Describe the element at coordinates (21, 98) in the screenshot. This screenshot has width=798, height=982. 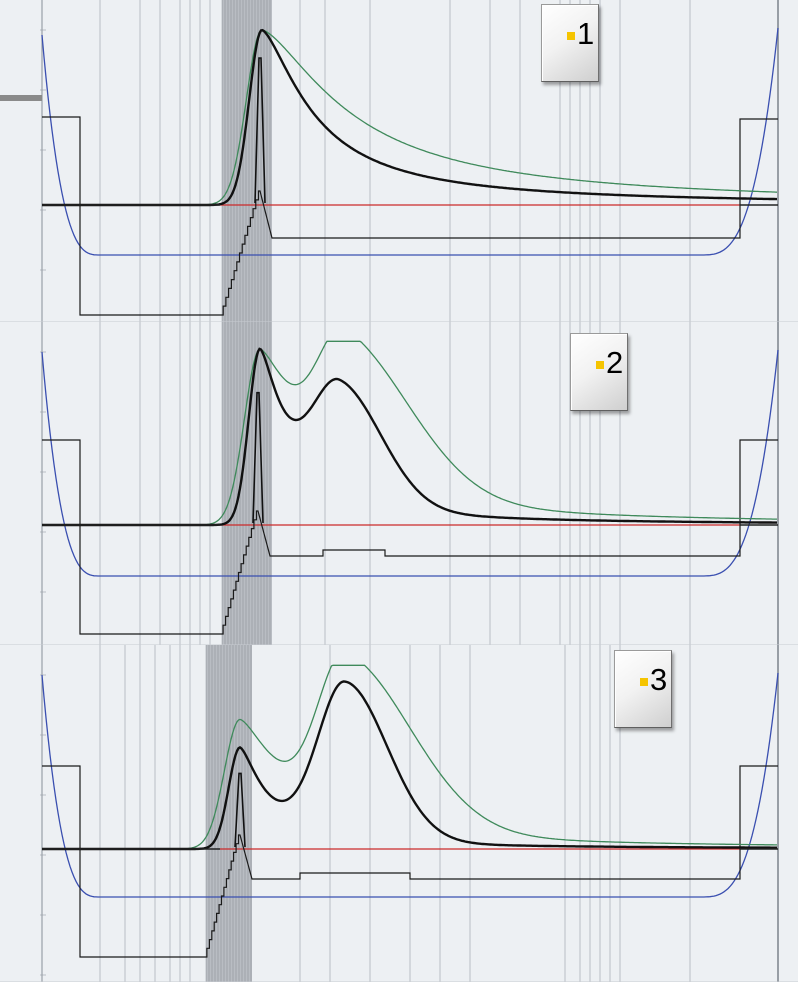
I see `header-rule` at that location.